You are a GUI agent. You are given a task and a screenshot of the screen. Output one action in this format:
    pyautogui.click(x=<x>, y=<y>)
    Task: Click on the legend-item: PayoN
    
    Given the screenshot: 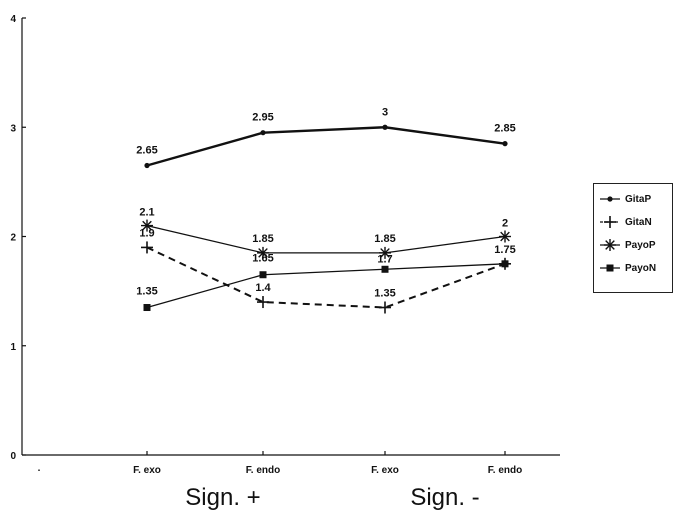 What is the action you would take?
    pyautogui.click(x=627, y=268)
    